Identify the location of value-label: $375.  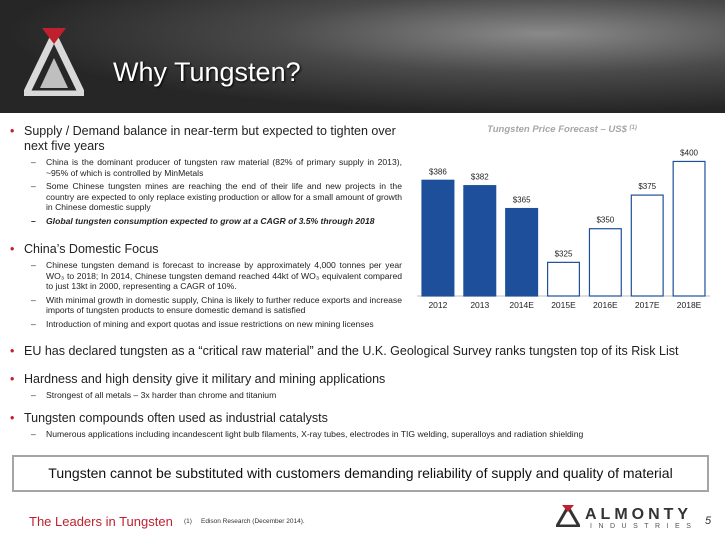
(647, 186).